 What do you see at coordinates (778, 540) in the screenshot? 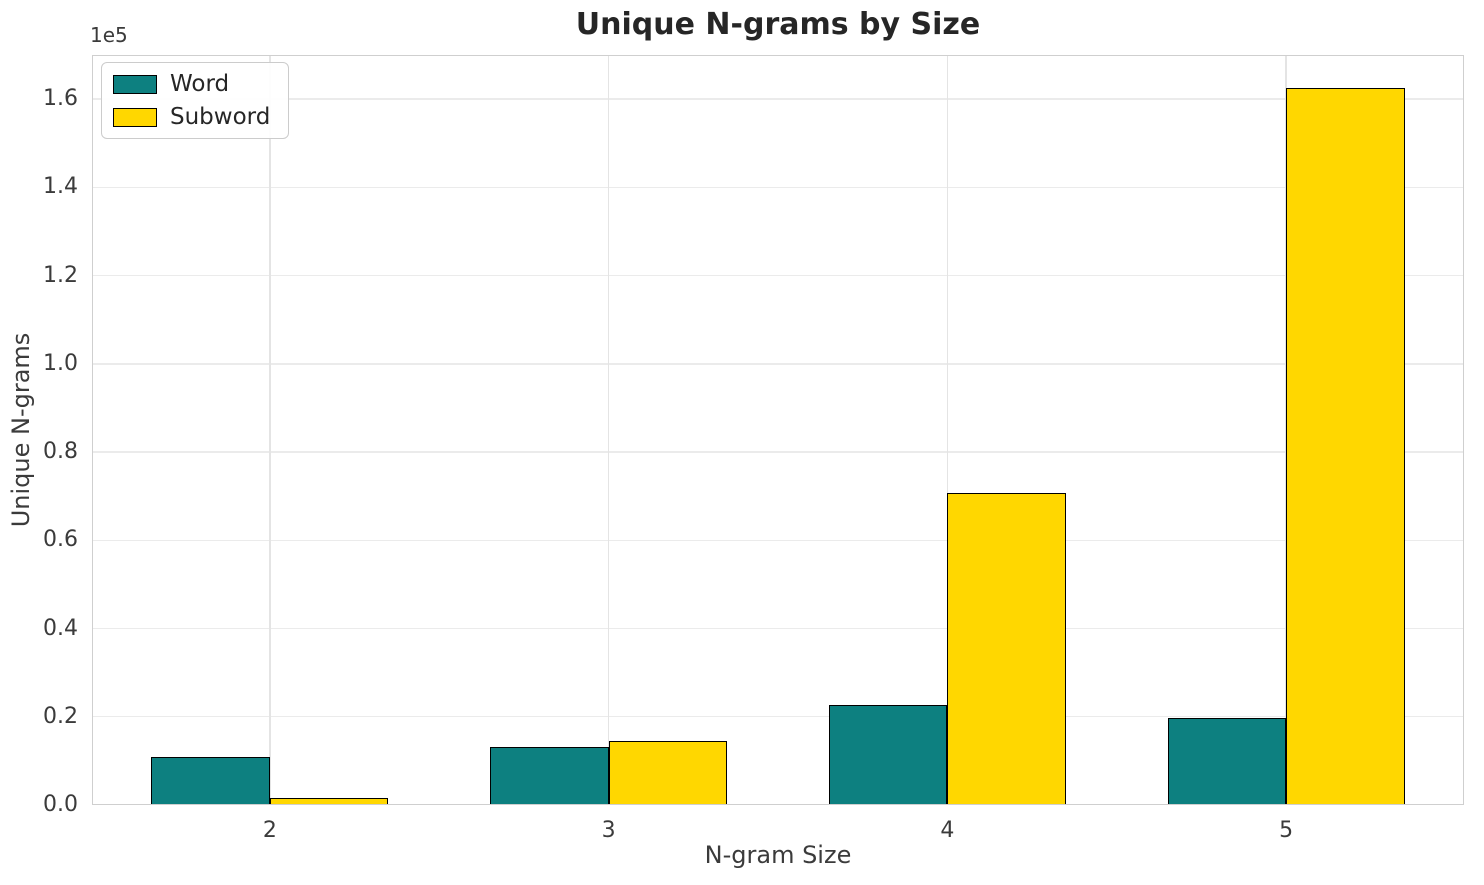
I see `gridline-y-0.6` at bounding box center [778, 540].